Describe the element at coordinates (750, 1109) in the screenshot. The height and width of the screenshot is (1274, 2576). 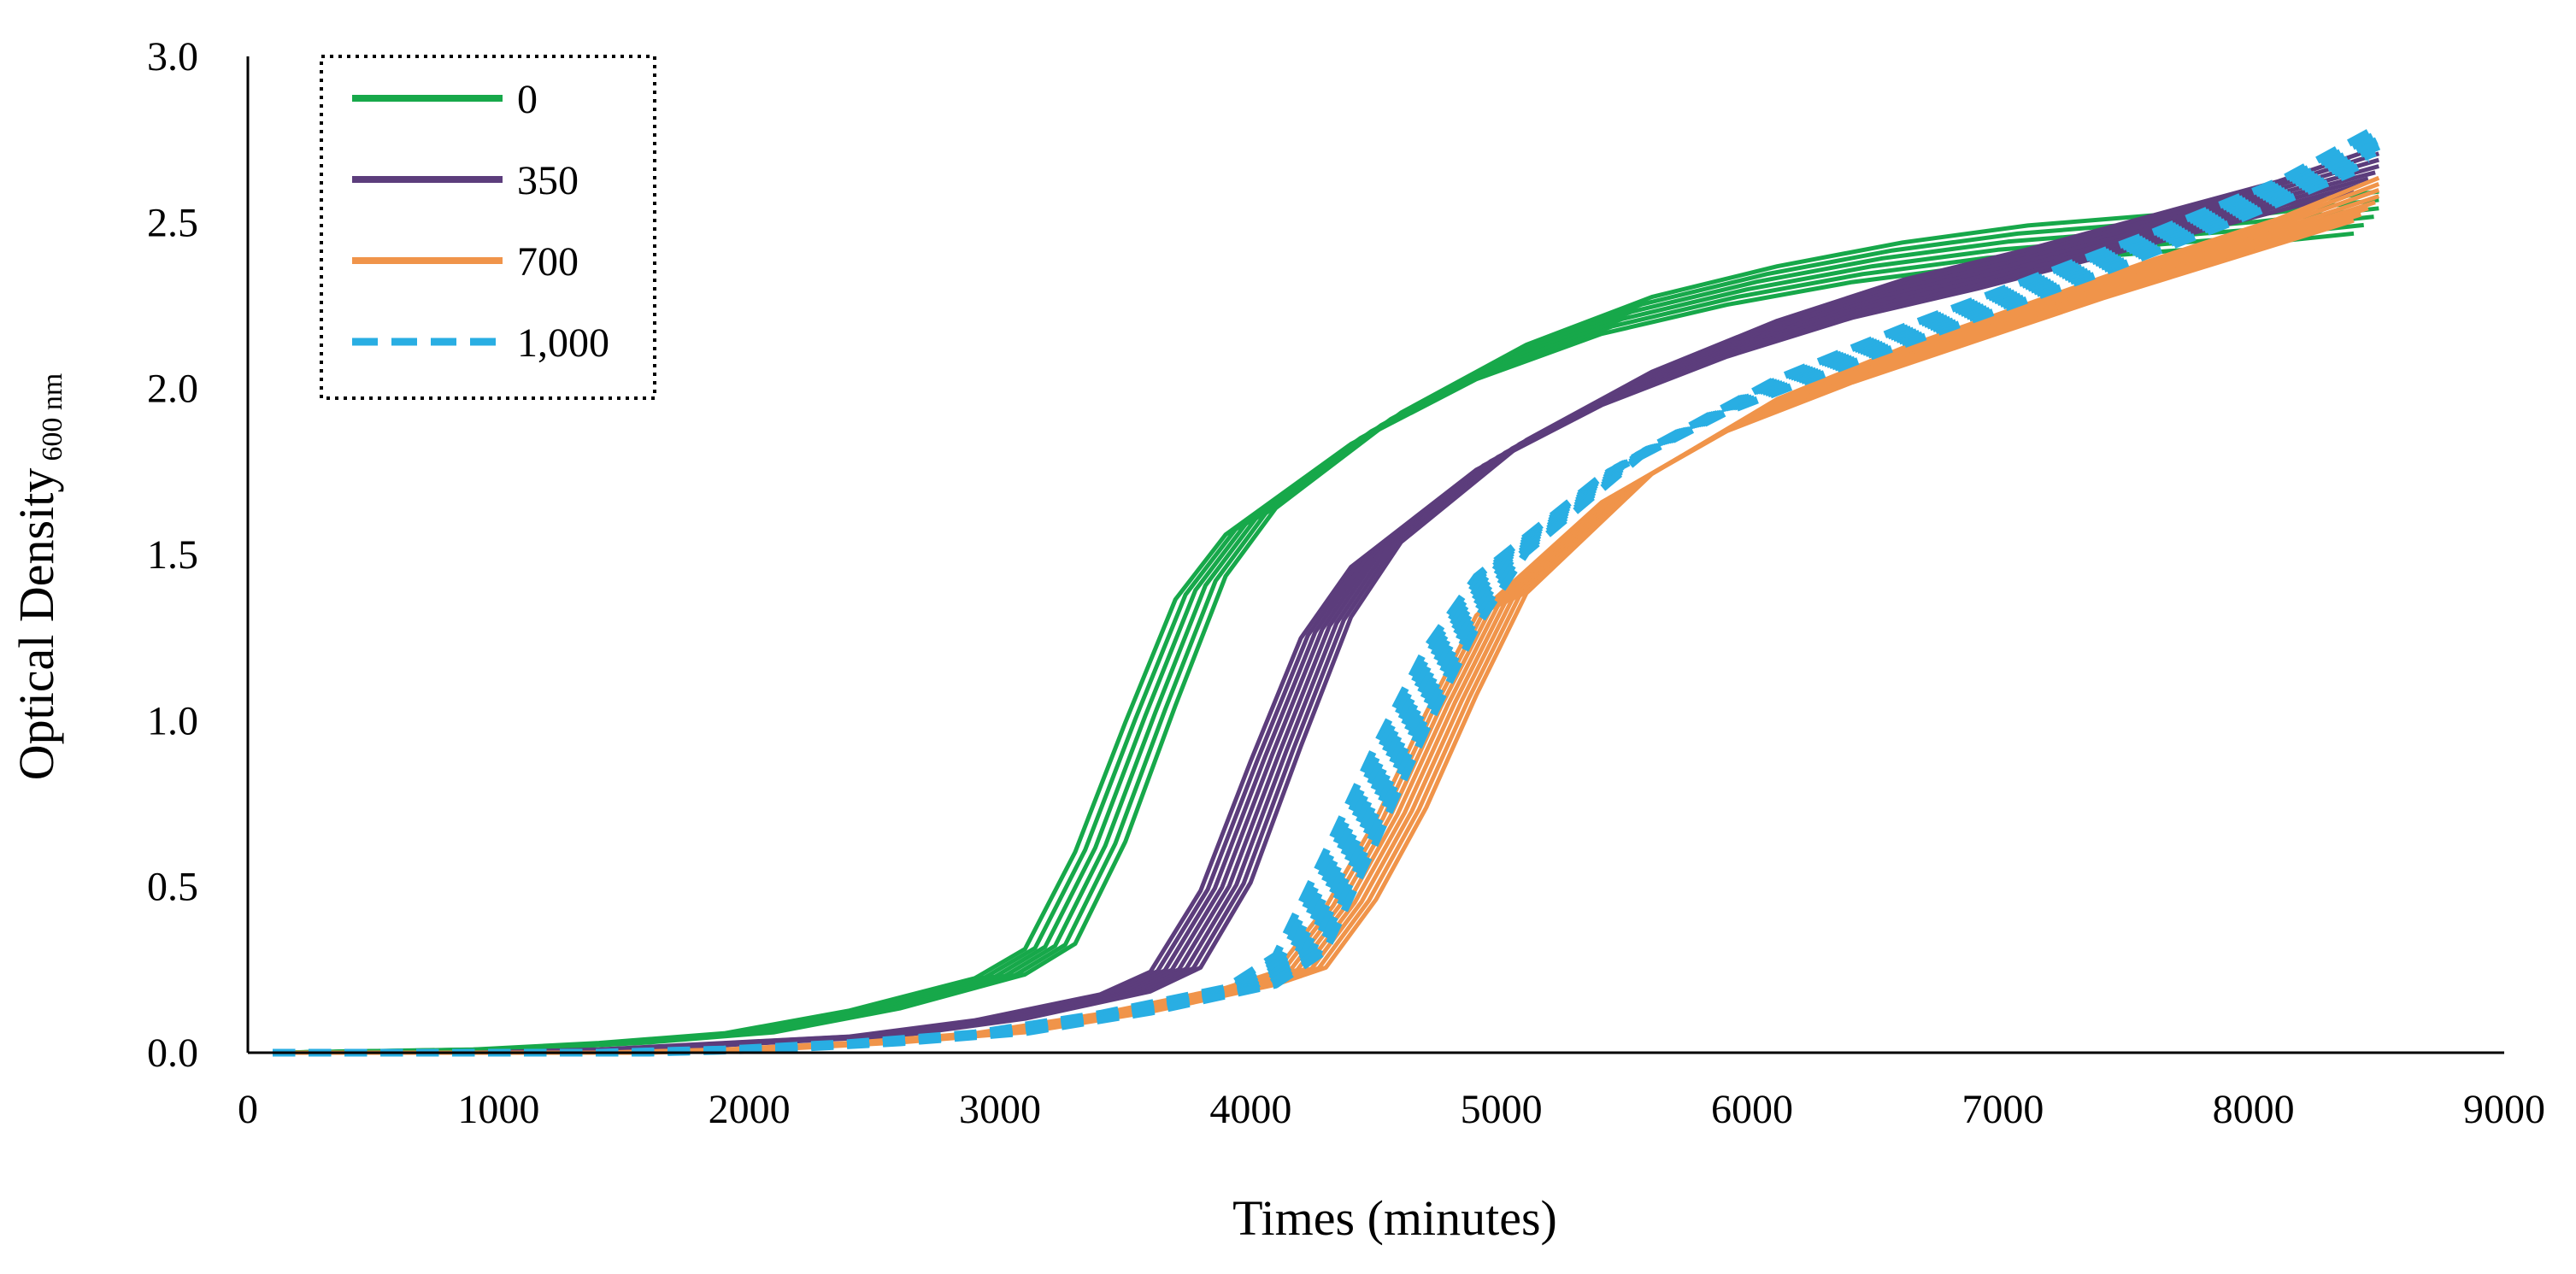
I see `x-tick-label: 2000` at that location.